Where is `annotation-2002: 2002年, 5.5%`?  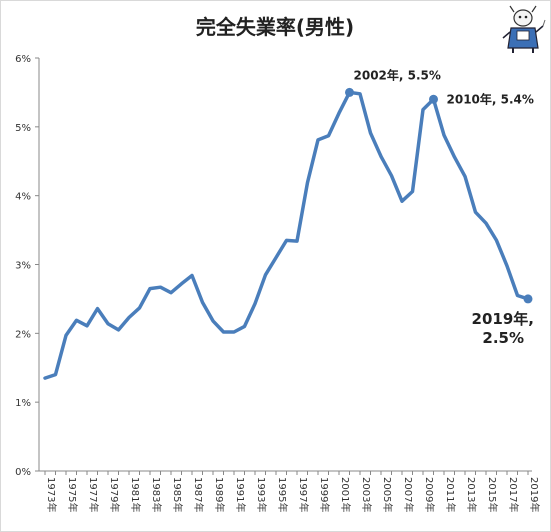
annotation-2002: 2002年, 5.5% is located at coordinates (397, 74).